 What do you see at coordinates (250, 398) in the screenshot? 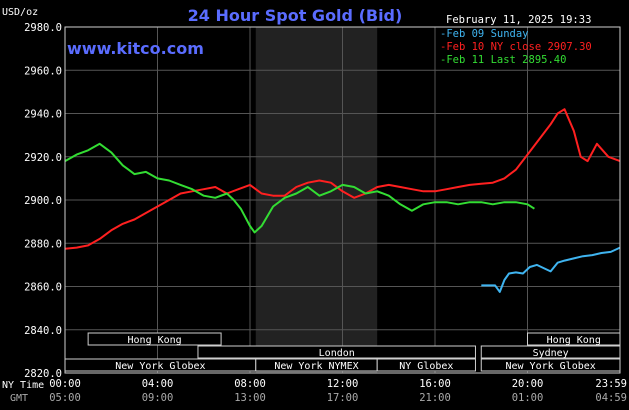
I see `x-tick-gmt: 13:00` at bounding box center [250, 398].